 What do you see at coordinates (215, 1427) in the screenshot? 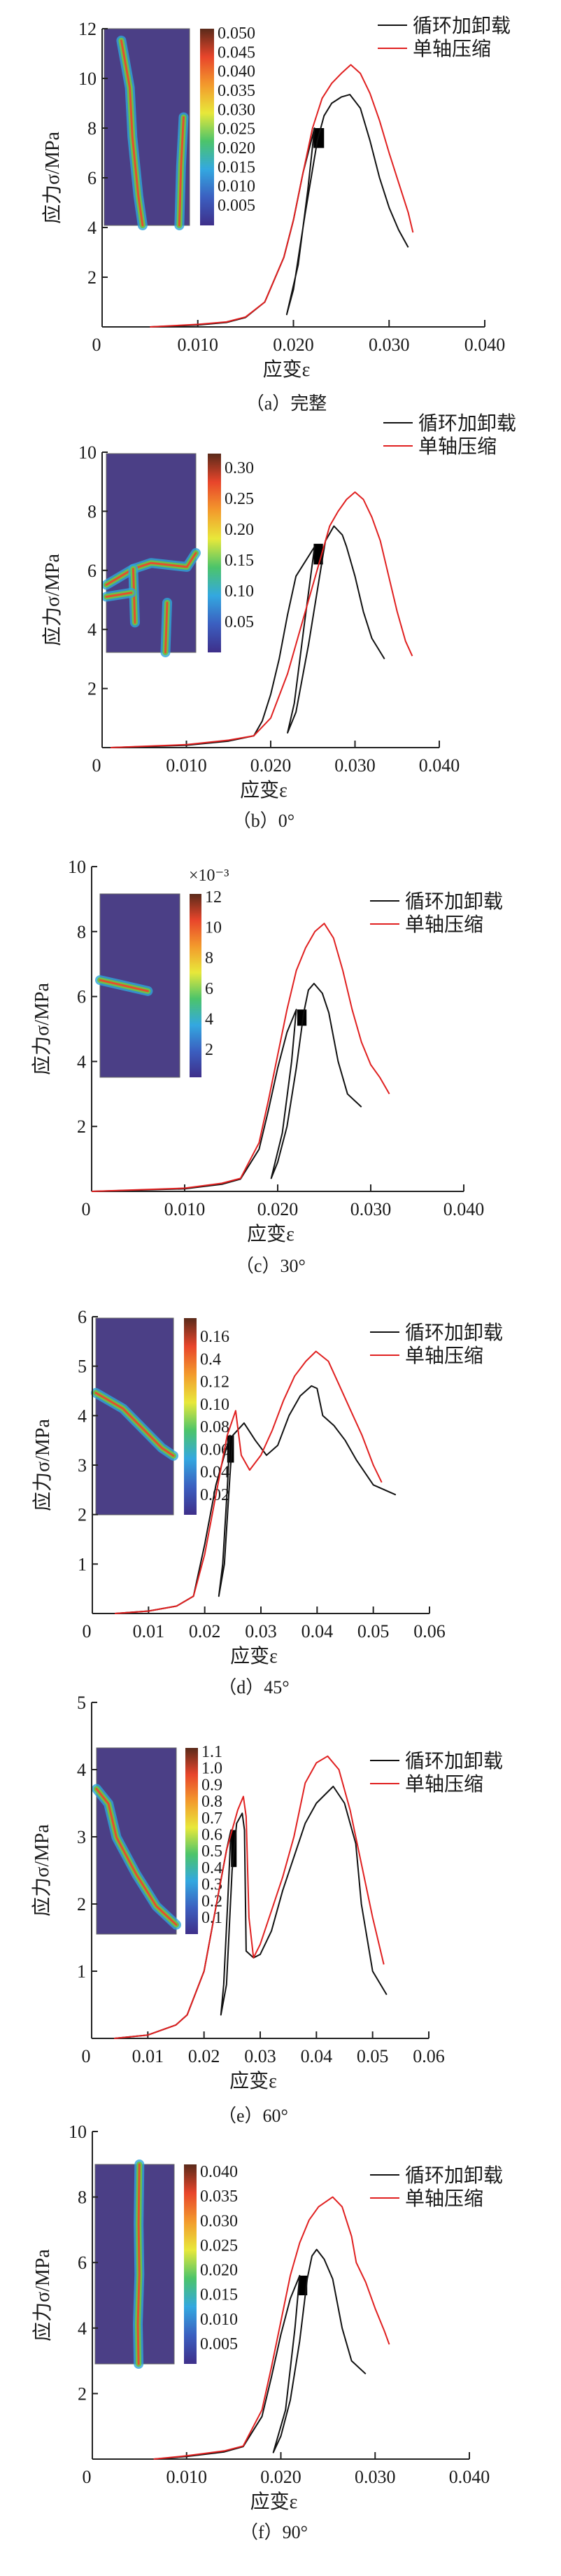
I see `colorbar-tick-label: 0.08` at bounding box center [215, 1427].